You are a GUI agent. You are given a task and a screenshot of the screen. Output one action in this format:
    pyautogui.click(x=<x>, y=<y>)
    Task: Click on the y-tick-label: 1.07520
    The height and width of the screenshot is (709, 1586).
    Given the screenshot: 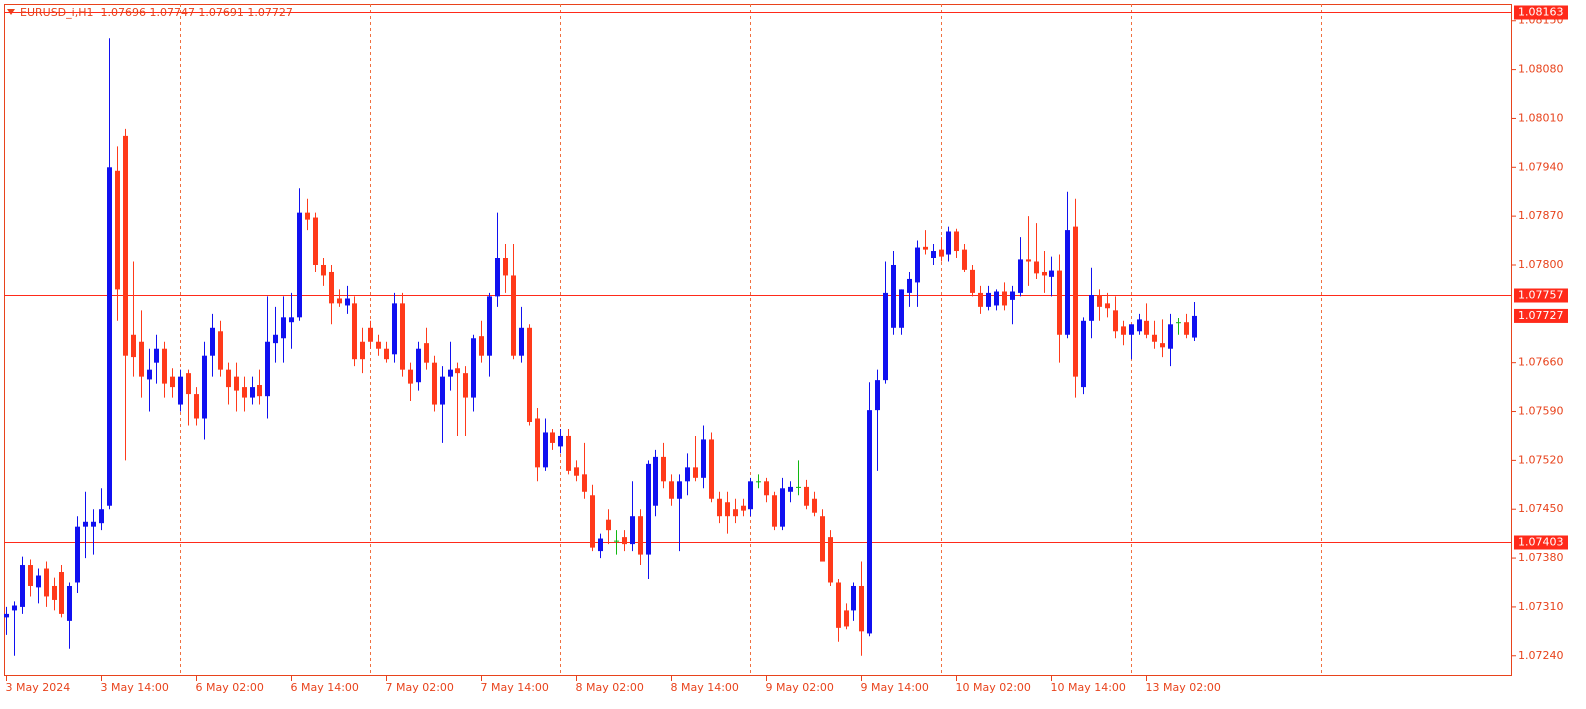 What is the action you would take?
    pyautogui.click(x=1541, y=459)
    